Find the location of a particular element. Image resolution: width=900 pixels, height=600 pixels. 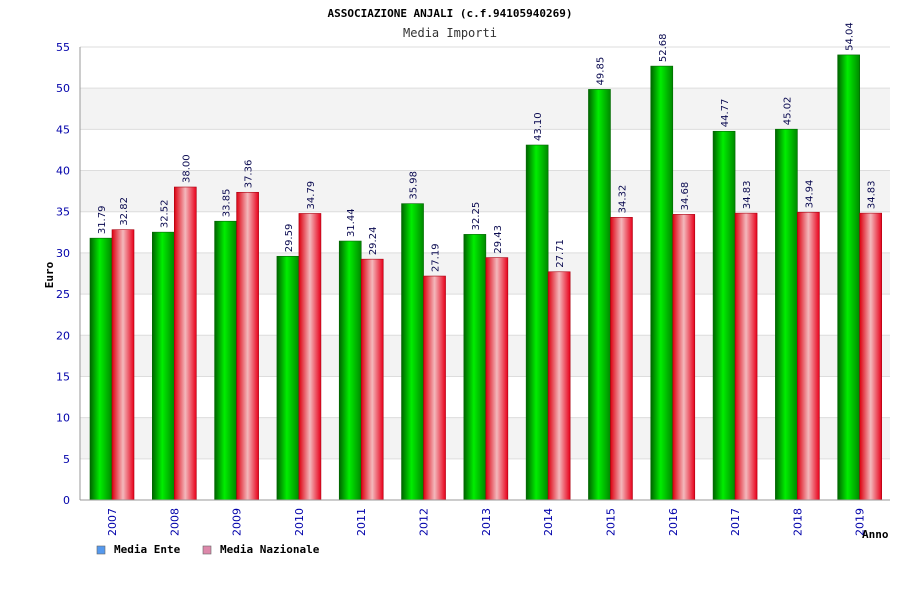

x-axis-label: Anno is located at coordinates (875, 534).